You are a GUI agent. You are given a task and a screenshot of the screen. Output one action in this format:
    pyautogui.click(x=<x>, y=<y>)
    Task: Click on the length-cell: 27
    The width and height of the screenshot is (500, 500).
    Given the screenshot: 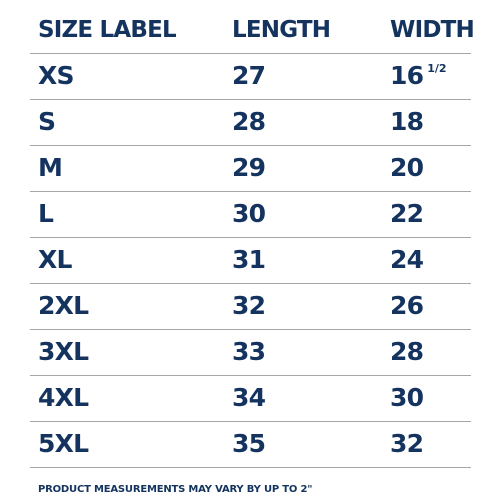 What is the action you would take?
    pyautogui.click(x=249, y=75)
    